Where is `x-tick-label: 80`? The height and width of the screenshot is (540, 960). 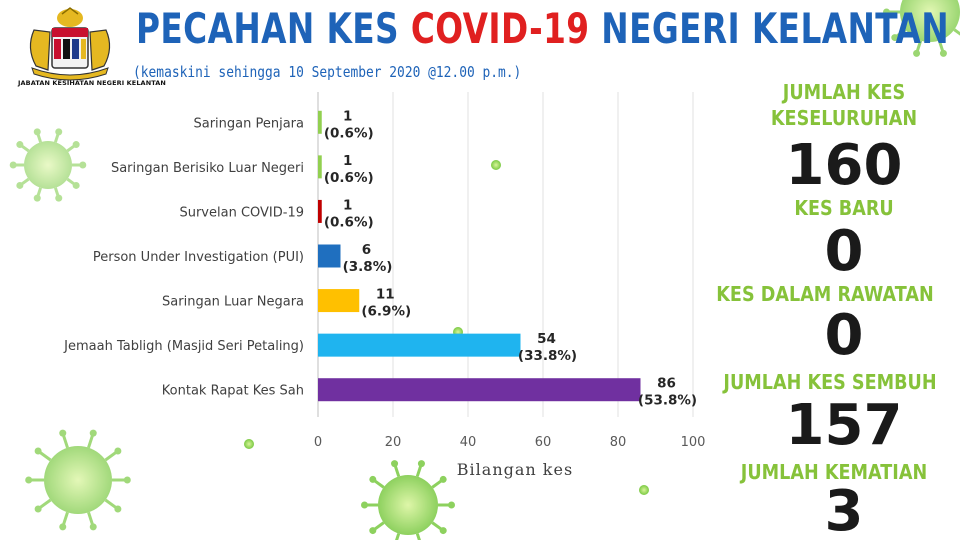 x-tick-label: 80 is located at coordinates (618, 442).